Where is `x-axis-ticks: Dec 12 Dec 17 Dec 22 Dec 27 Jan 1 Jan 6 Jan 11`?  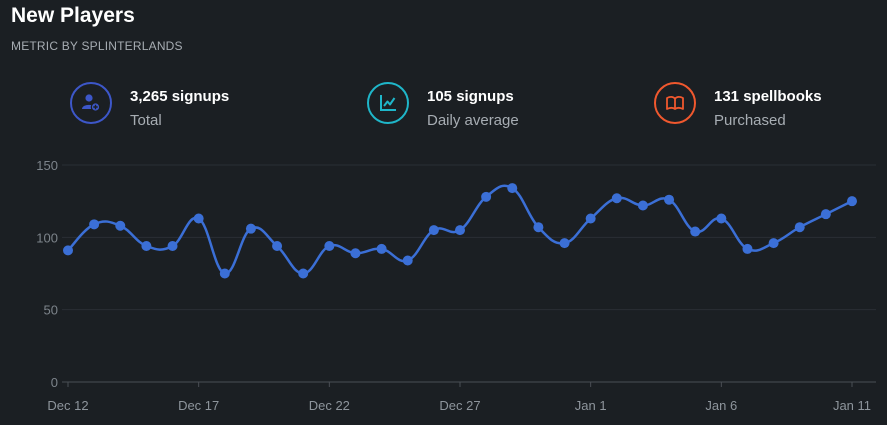
x-axis-ticks: Dec 12 Dec 17 Dec 22 Dec 27 Jan 1 Jan 6 Jan 11 is located at coordinates (459, 397).